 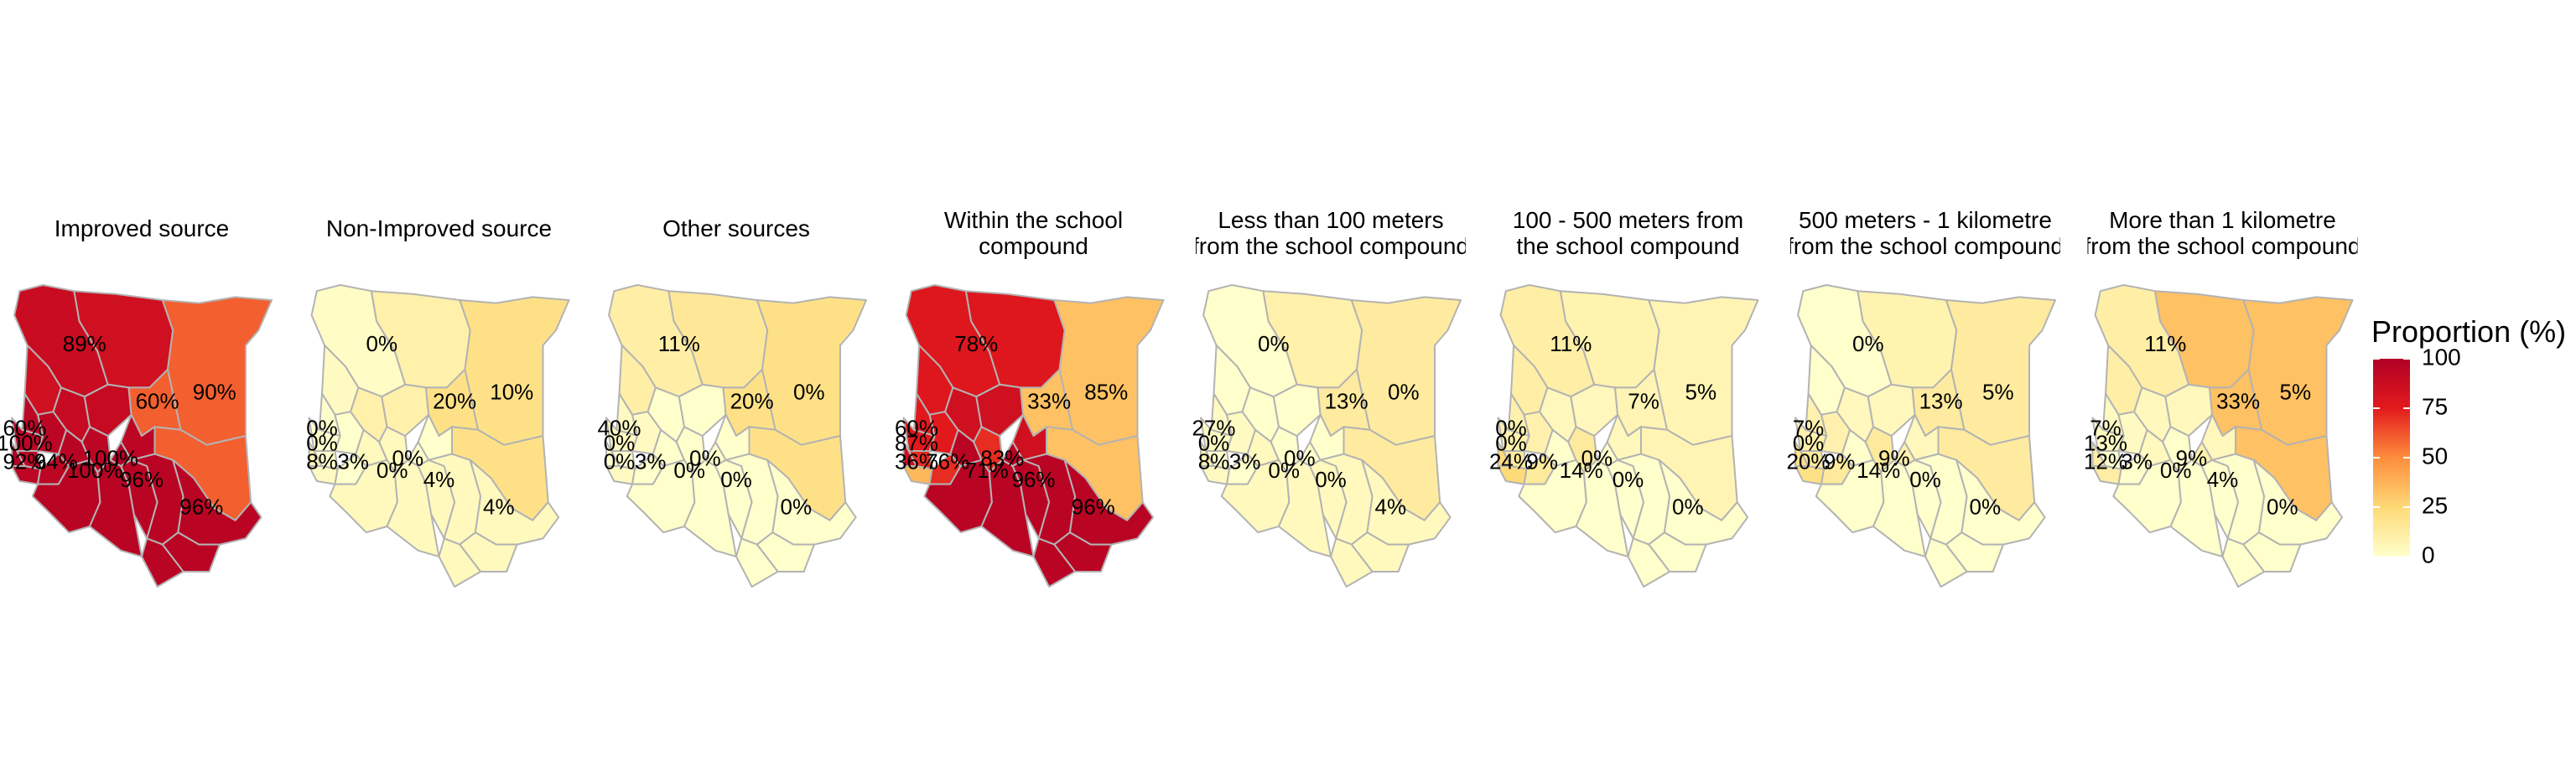 I want to click on map-title-line: Within the school, so click(x=1033, y=220).